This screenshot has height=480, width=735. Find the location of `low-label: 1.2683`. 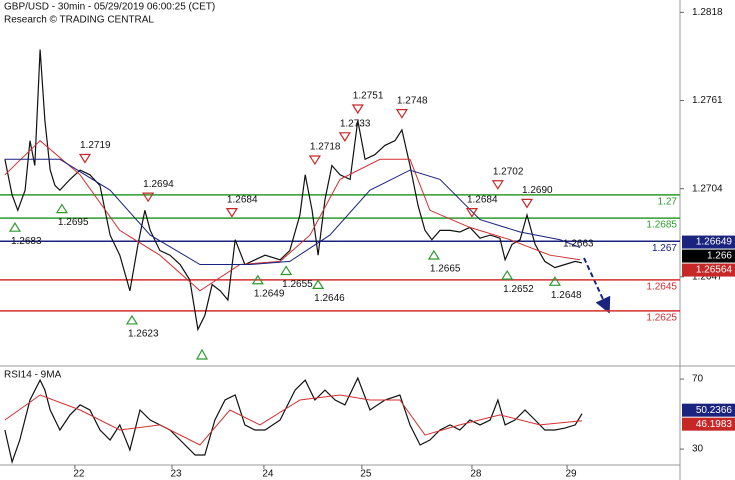

low-label: 1.2683 is located at coordinates (26, 241).